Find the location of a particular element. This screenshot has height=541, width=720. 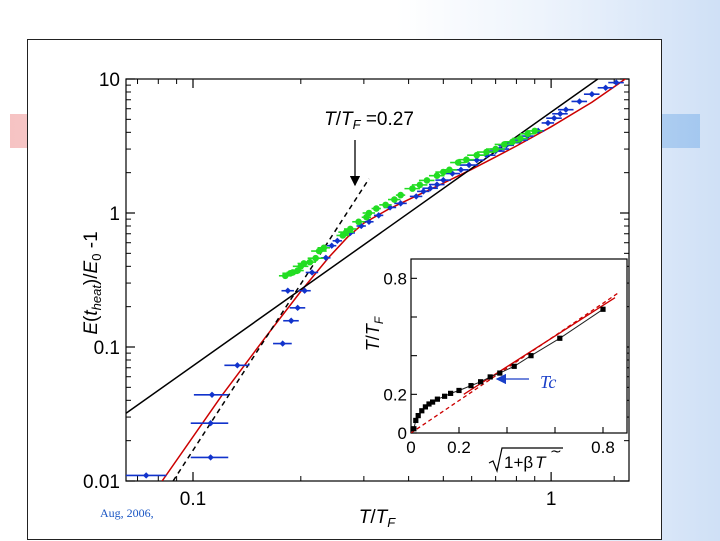

inset-y-tick-label: 0.8 is located at coordinates (395, 278).